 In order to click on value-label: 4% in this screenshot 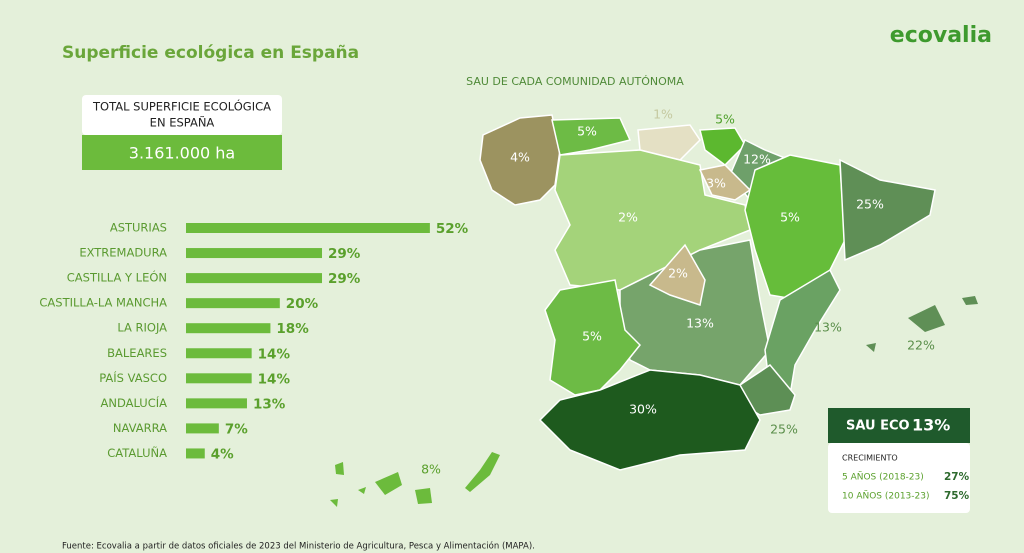, I will do `click(222, 454)`.